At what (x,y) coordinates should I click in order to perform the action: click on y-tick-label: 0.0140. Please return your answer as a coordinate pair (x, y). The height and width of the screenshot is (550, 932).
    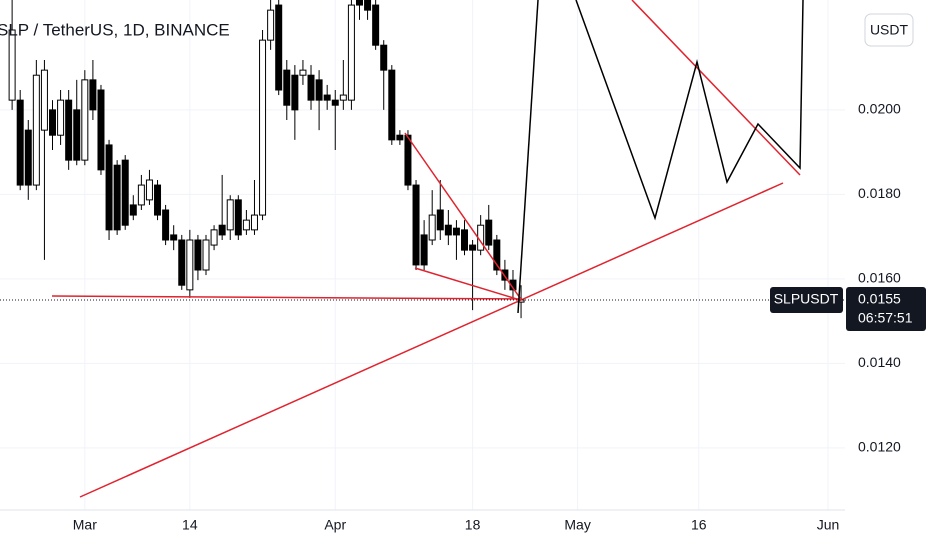
    Looking at the image, I should click on (879, 362).